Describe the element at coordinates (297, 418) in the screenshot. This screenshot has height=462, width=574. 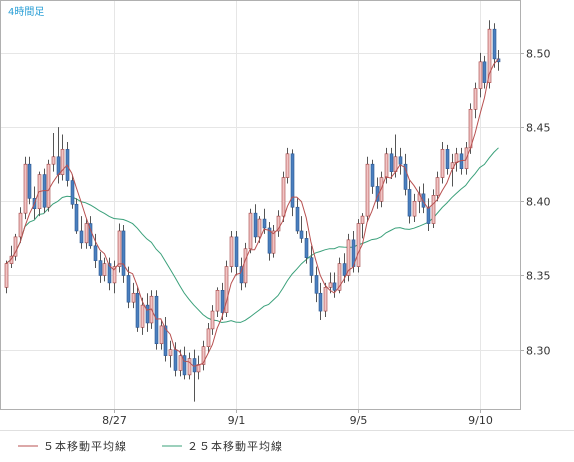
I see `x-axis: 8/27 9/1 9/5 9/10` at that location.